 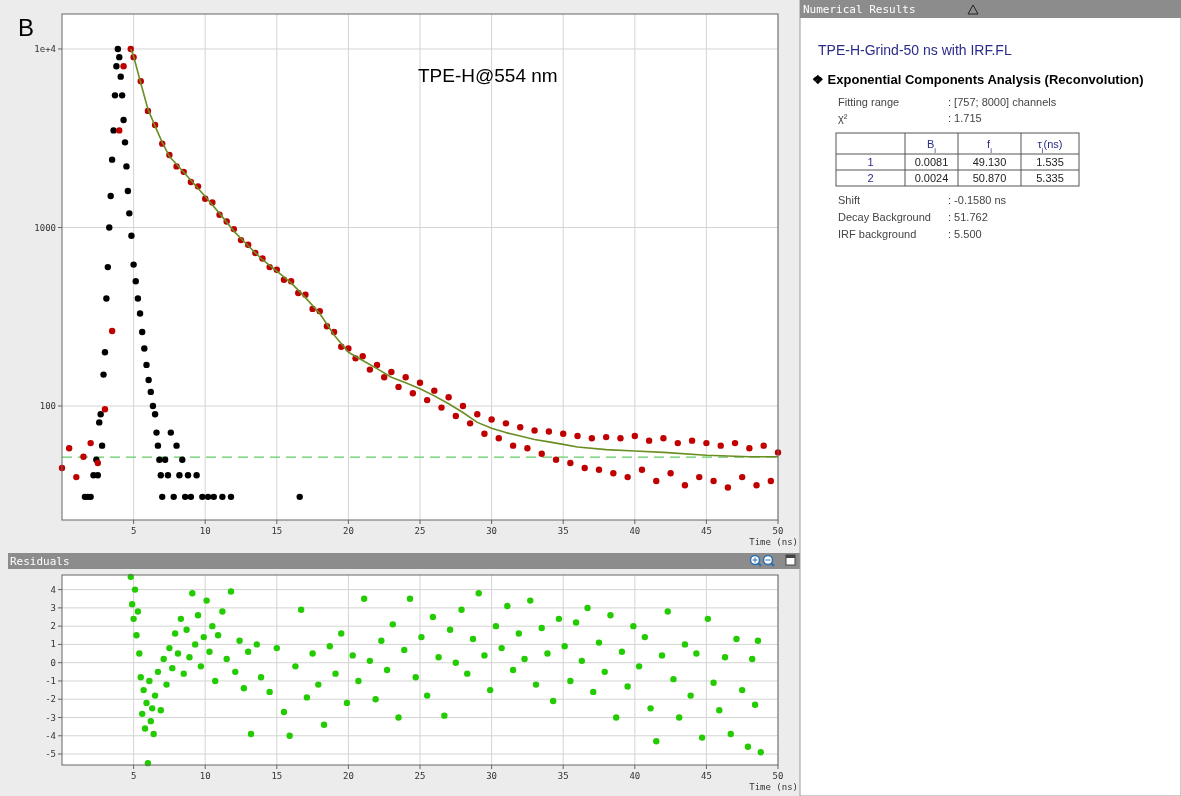 What do you see at coordinates (53, 644) in the screenshot?
I see `y-tick-label: 1` at bounding box center [53, 644].